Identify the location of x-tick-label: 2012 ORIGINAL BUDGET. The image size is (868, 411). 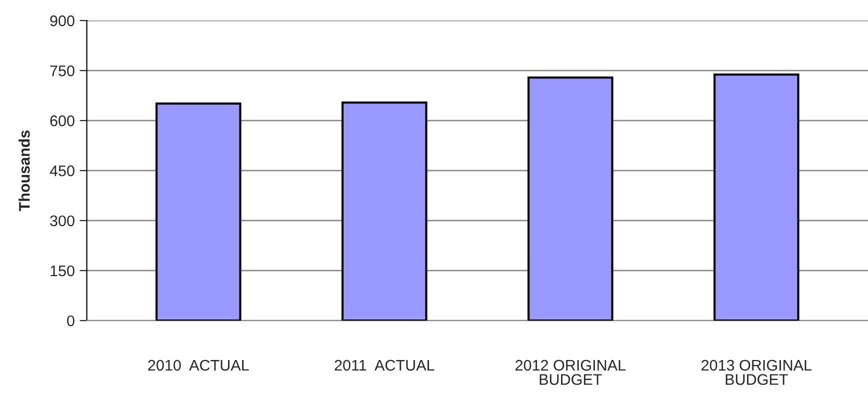
(571, 372).